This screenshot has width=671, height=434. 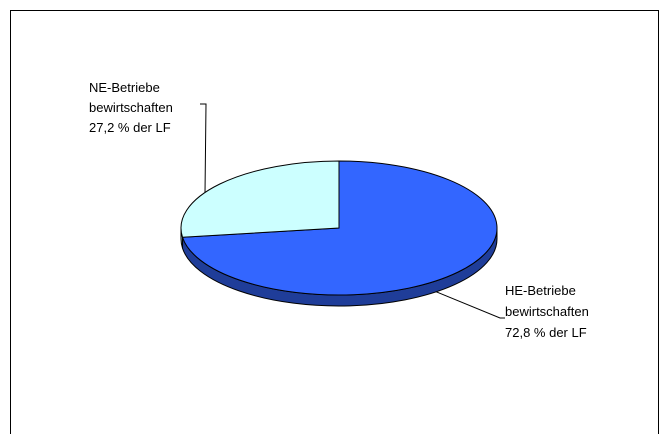 I want to click on pie-slices, so click(x=339, y=228).